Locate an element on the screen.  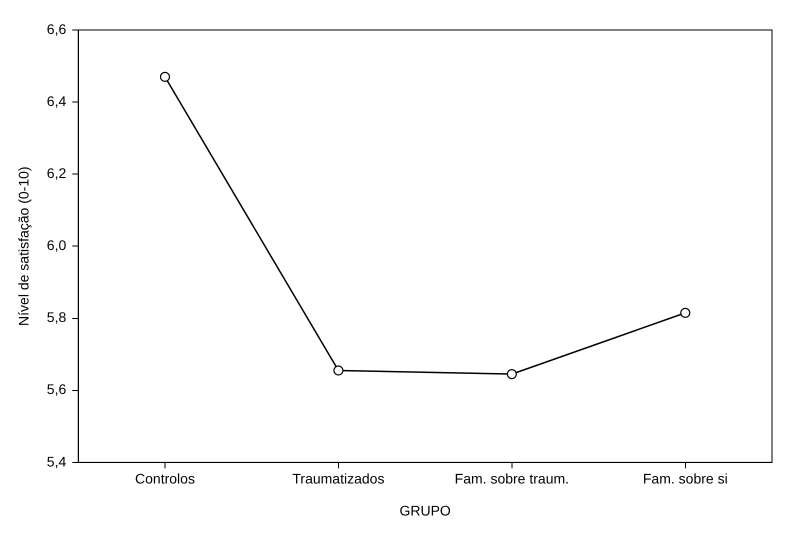
y-tick-label: 5,4 is located at coordinates (56, 461).